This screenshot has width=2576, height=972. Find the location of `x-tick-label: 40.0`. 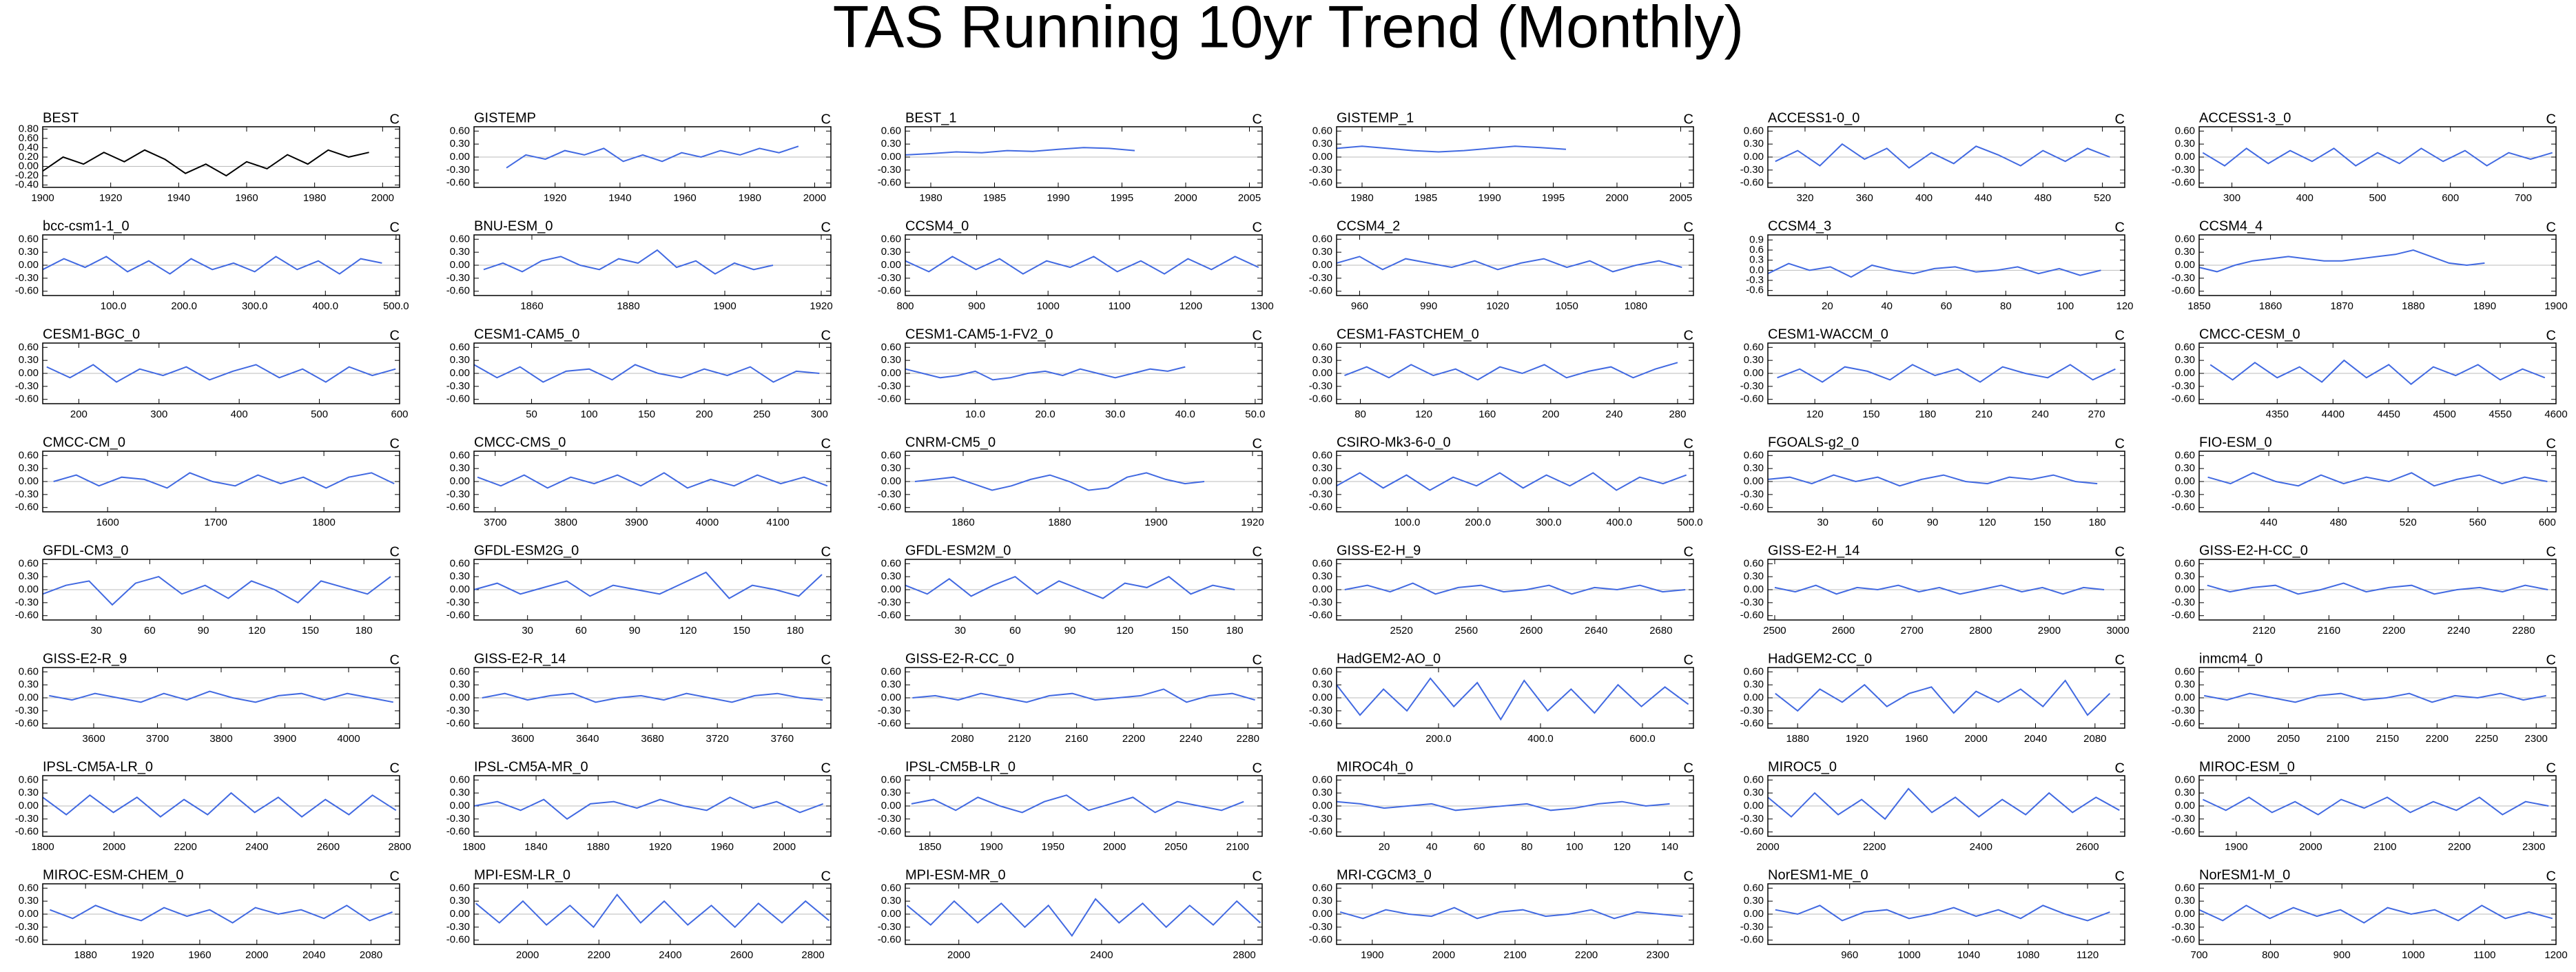

x-tick-label: 40.0 is located at coordinates (1185, 414).